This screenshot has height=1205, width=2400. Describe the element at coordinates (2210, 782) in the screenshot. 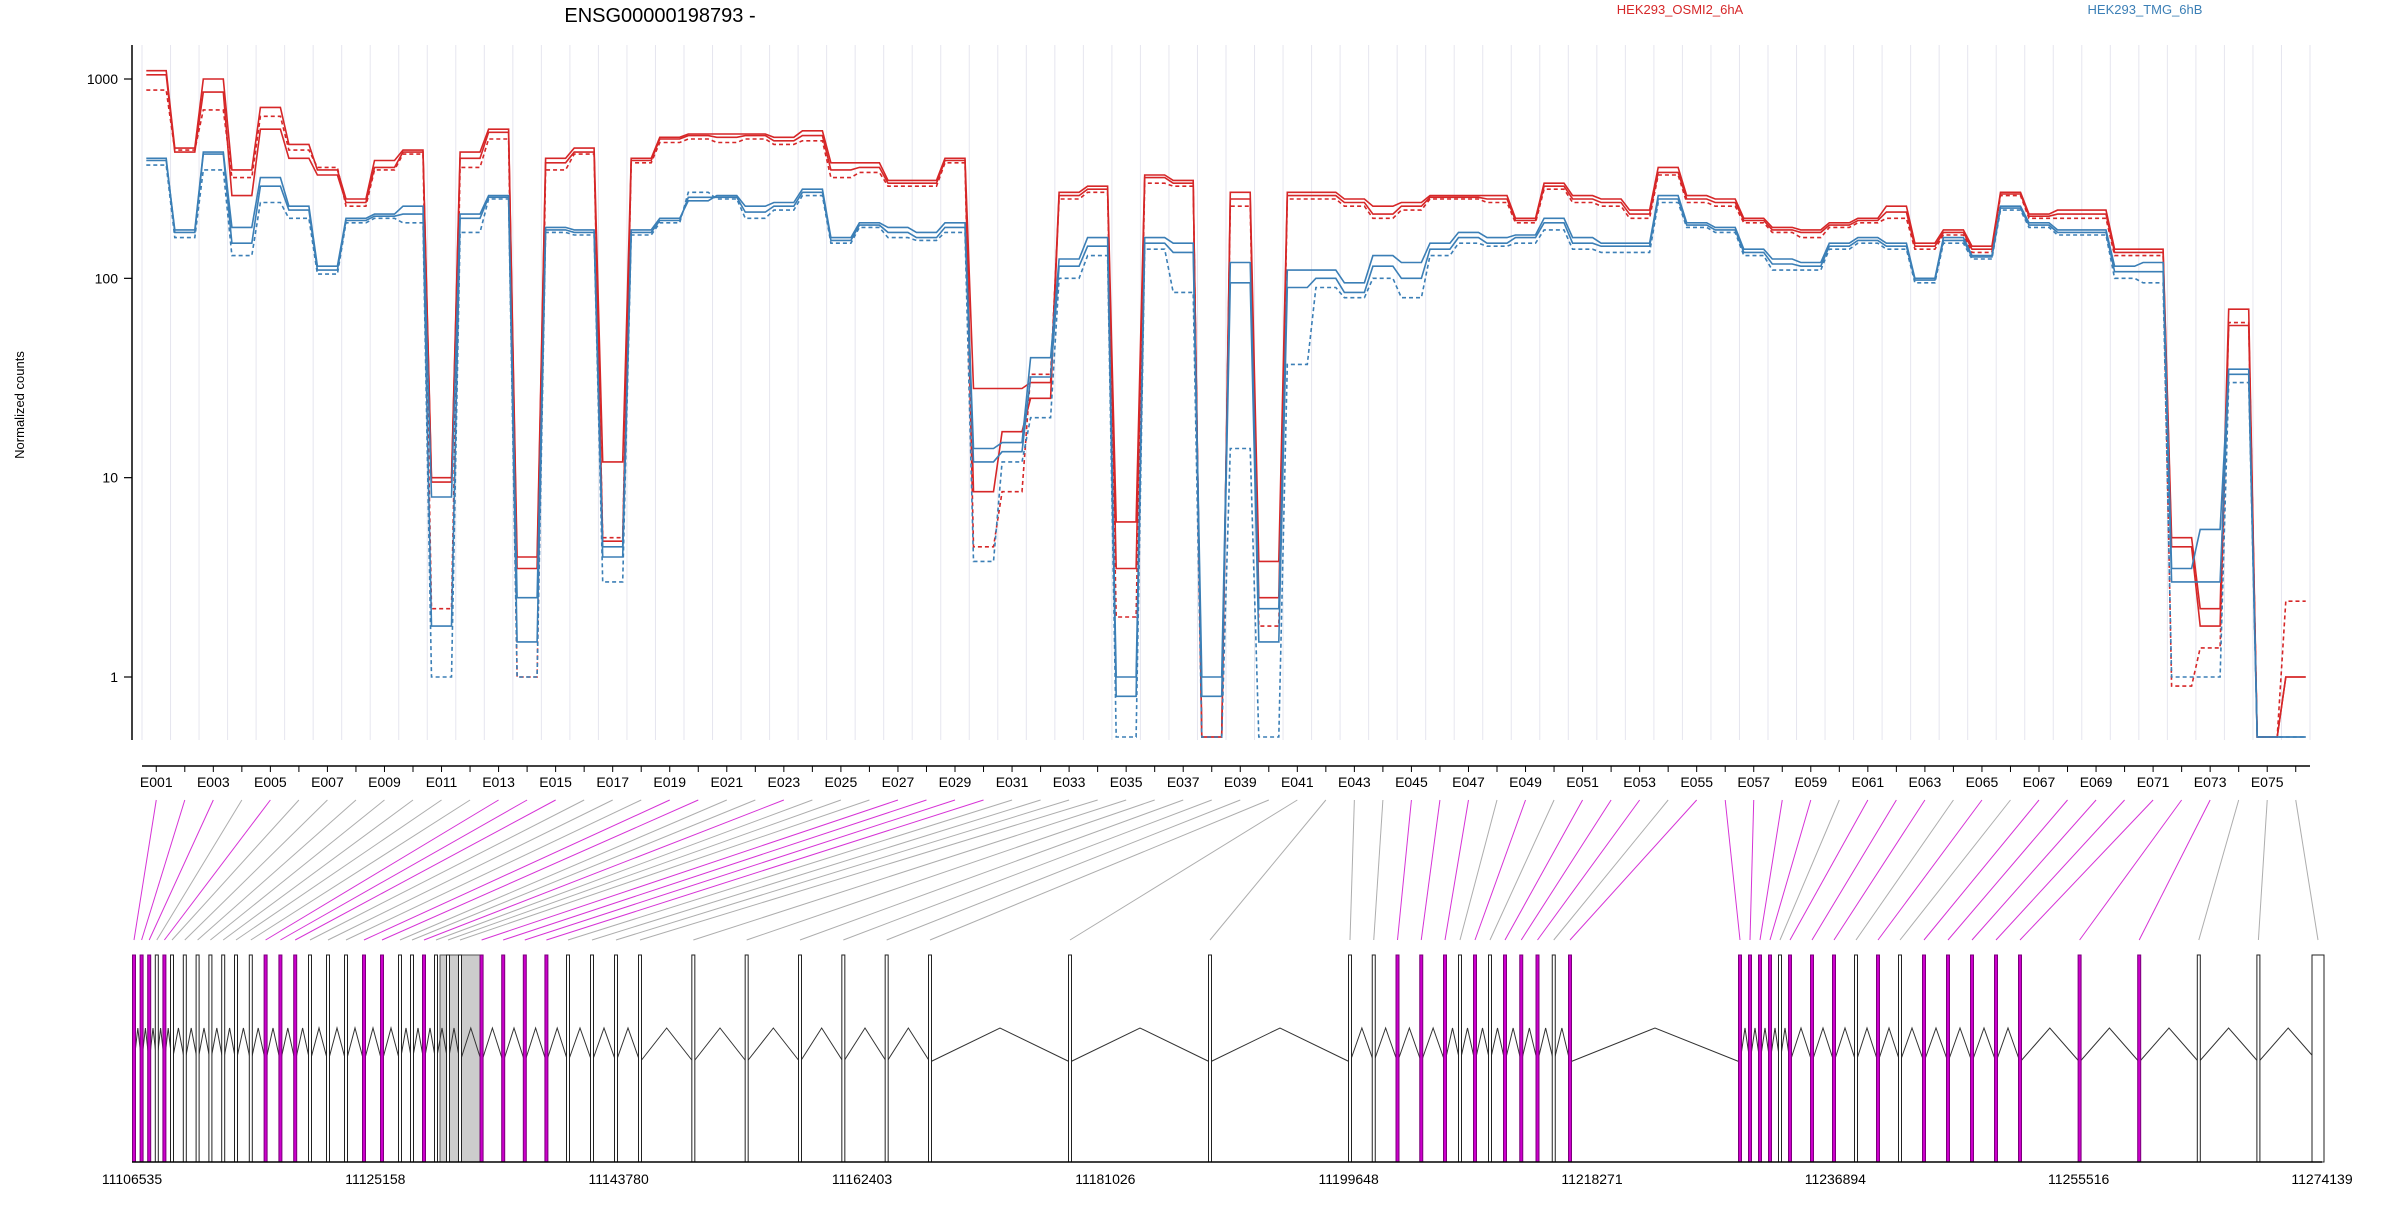

I see `exon-tick-label: E073` at that location.